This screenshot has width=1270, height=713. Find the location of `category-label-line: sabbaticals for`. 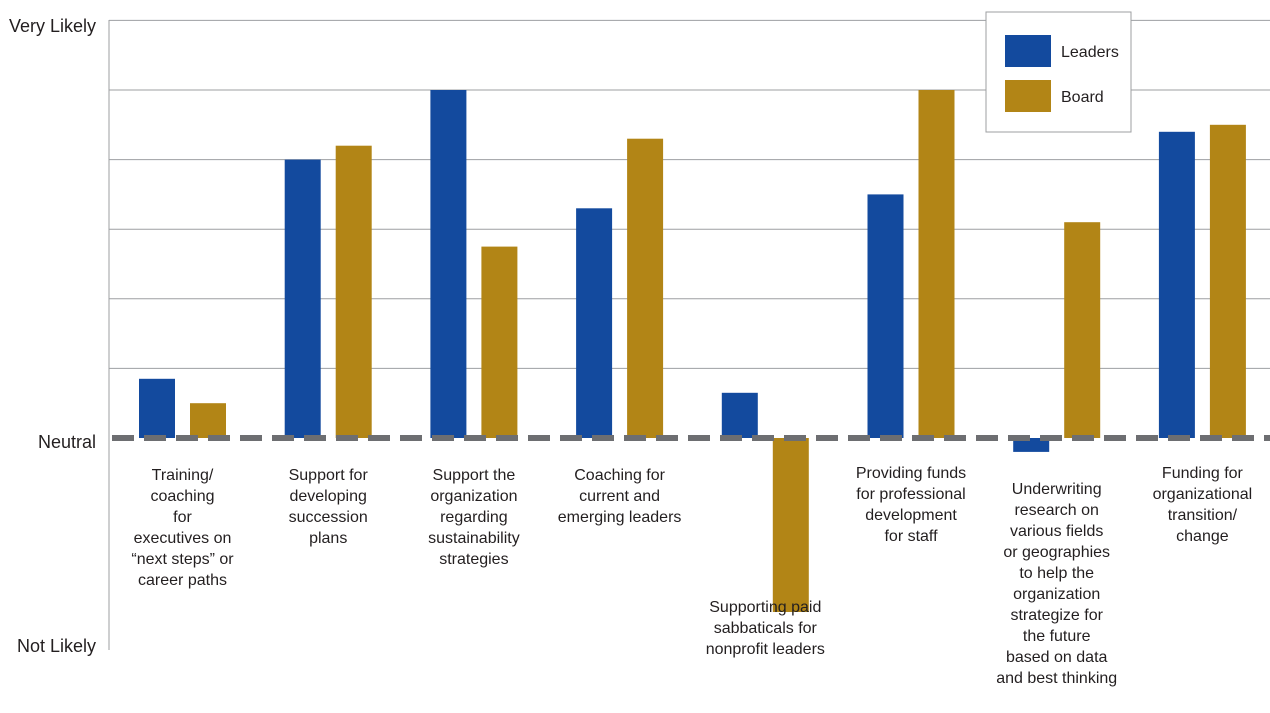

category-label-line: sabbaticals for is located at coordinates (766, 628).